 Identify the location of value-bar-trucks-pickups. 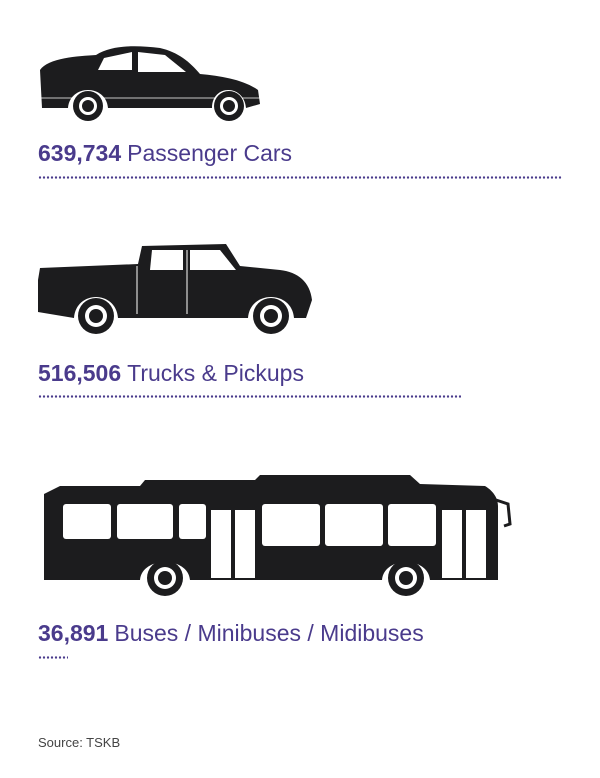
(249, 396).